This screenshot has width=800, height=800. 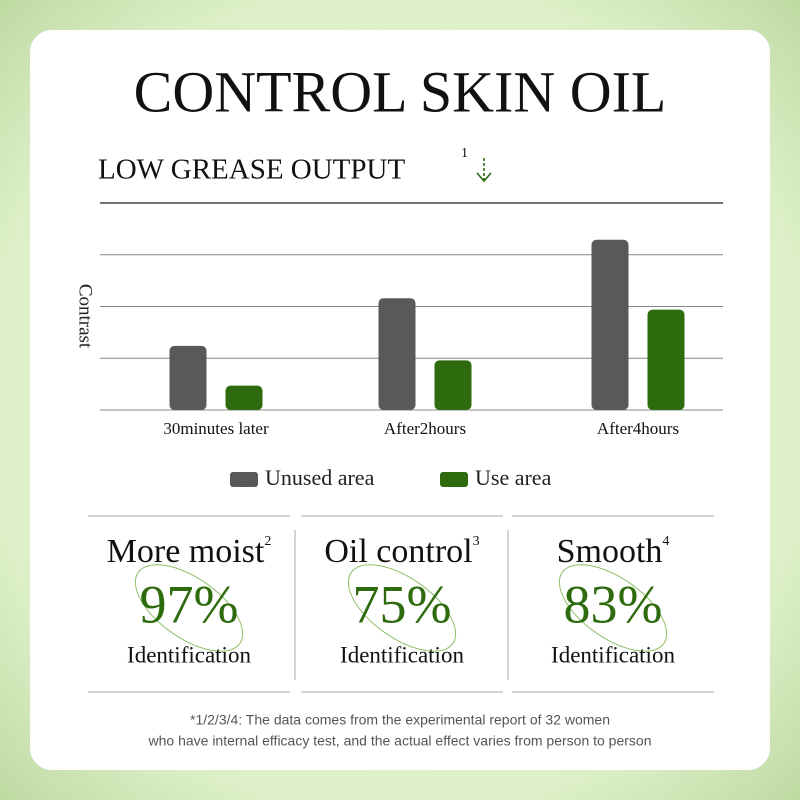 I want to click on title: CONTROL SKIN OIL, so click(x=400, y=91).